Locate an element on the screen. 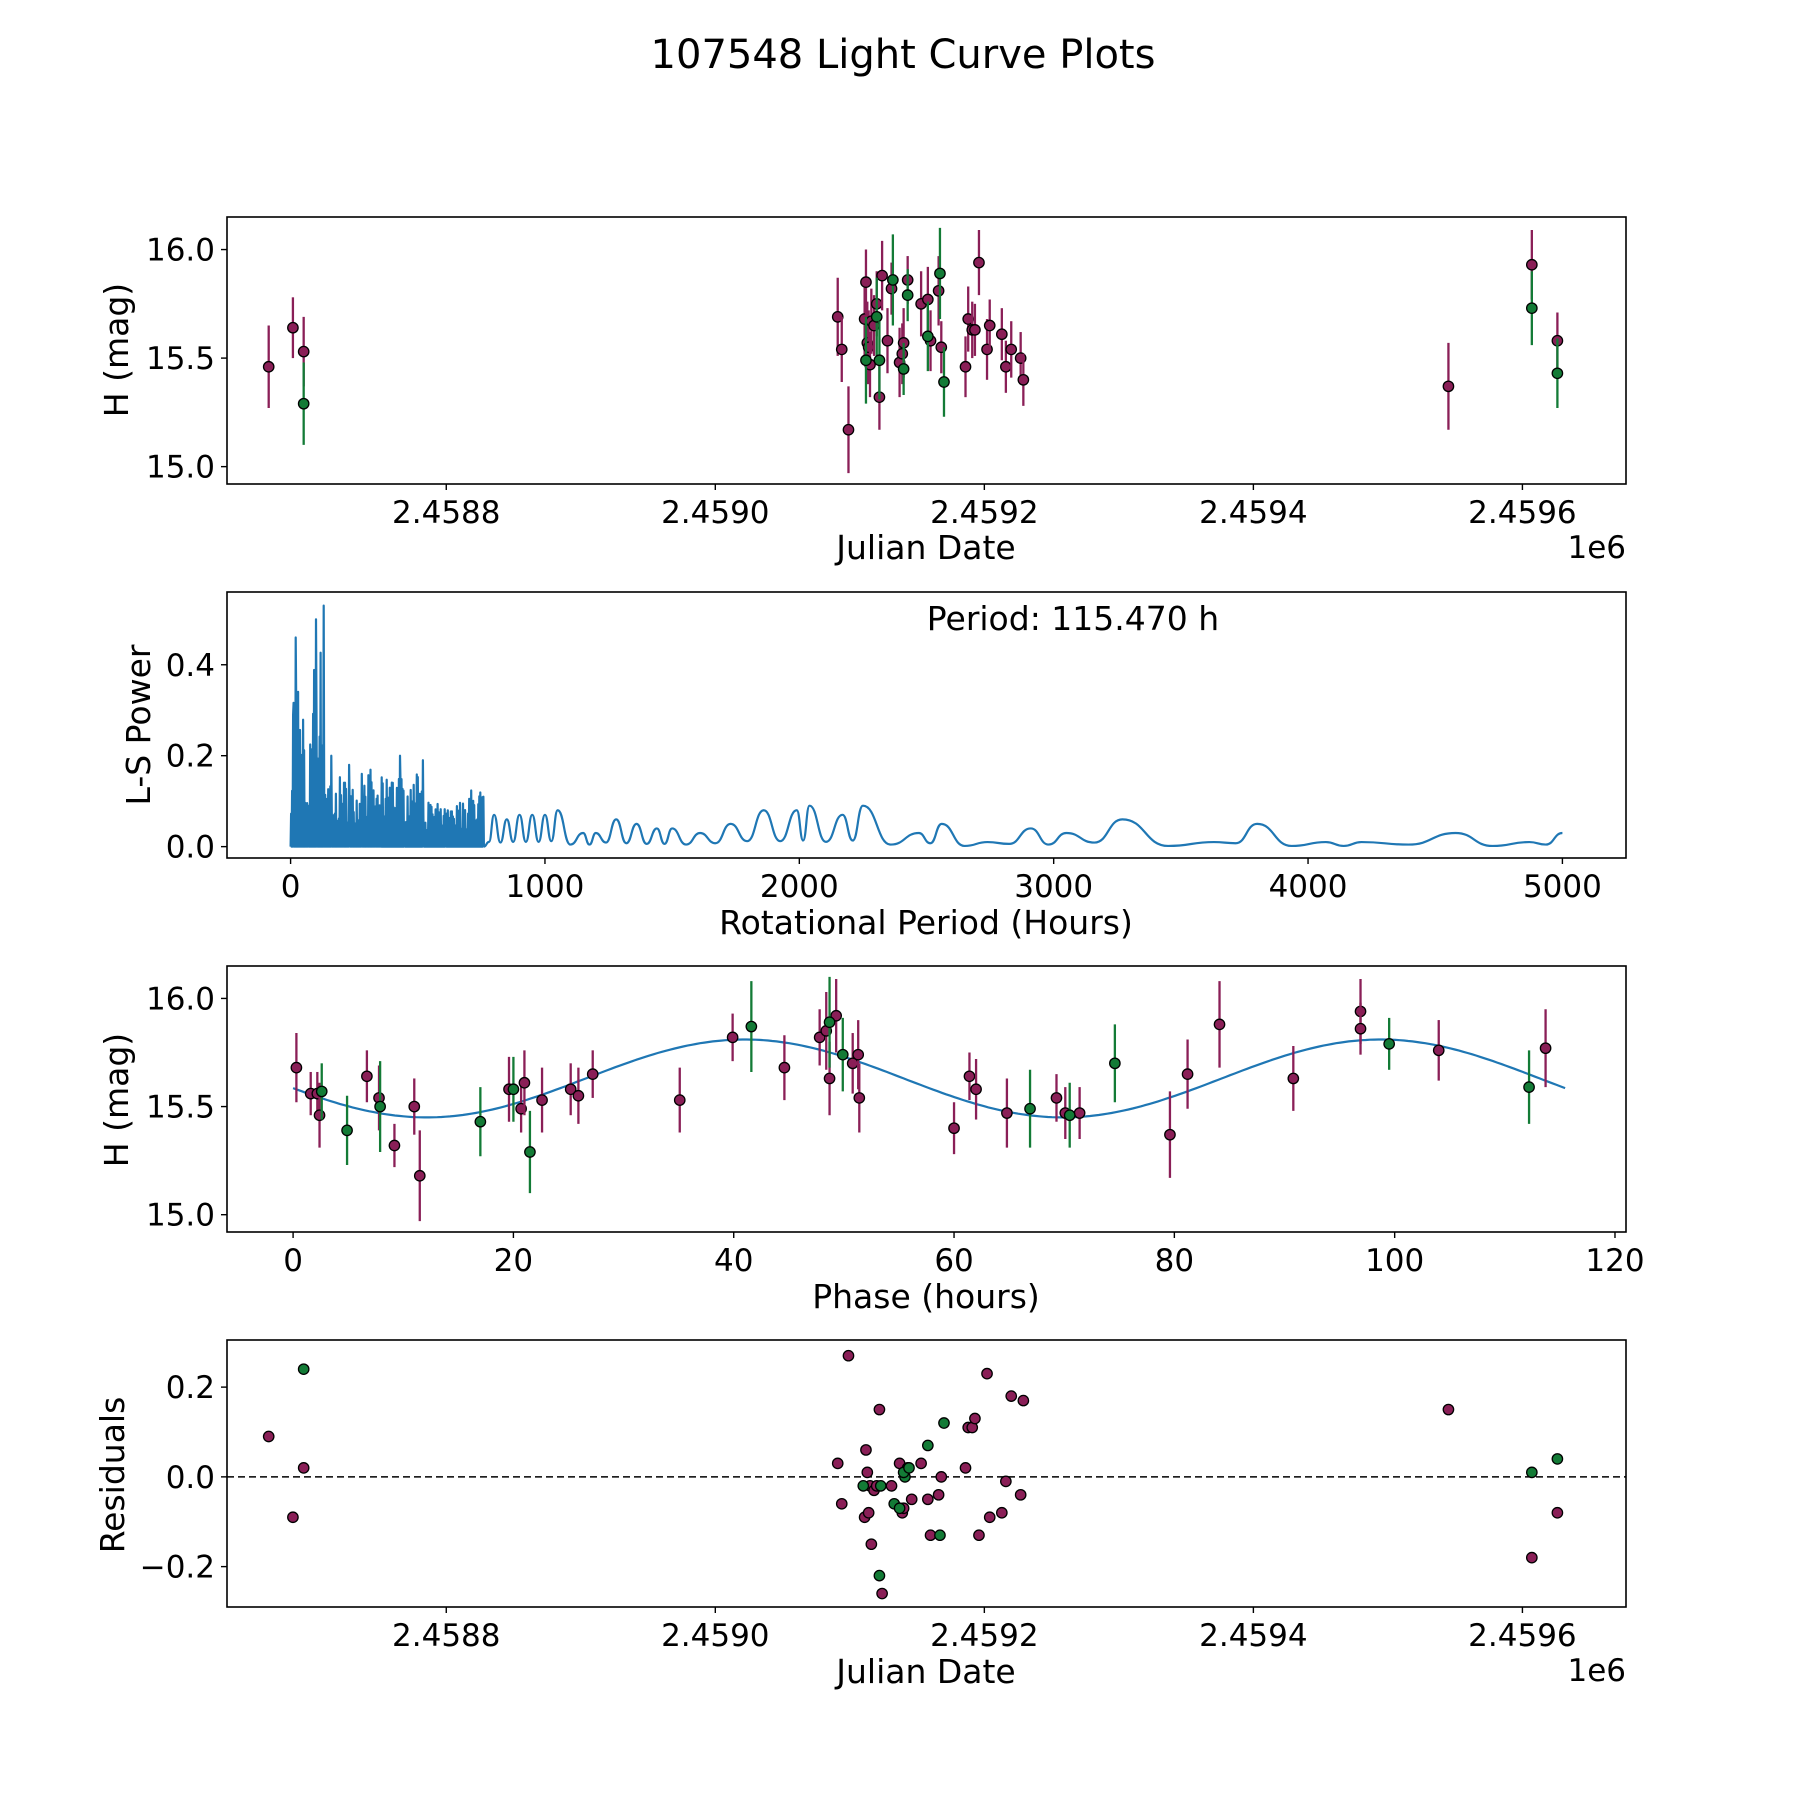 This screenshot has width=1800, height=1800. periodogram-xlabel: Rotational Period (Hours) is located at coordinates (926, 922).